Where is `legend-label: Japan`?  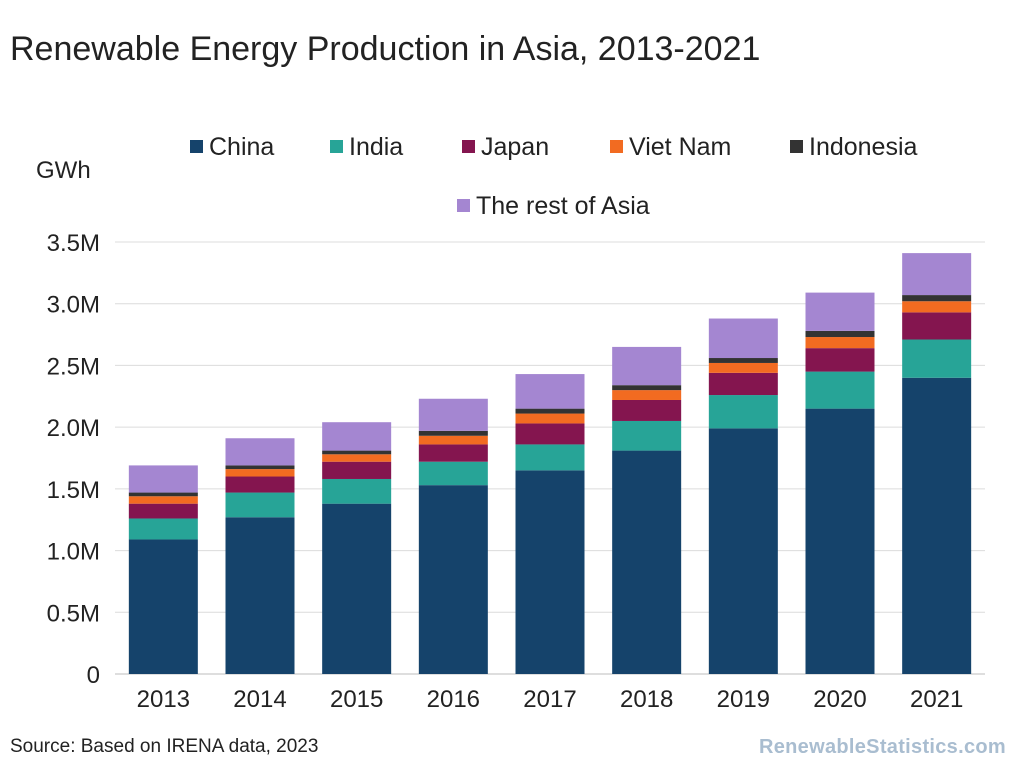
legend-label: Japan is located at coordinates (515, 147).